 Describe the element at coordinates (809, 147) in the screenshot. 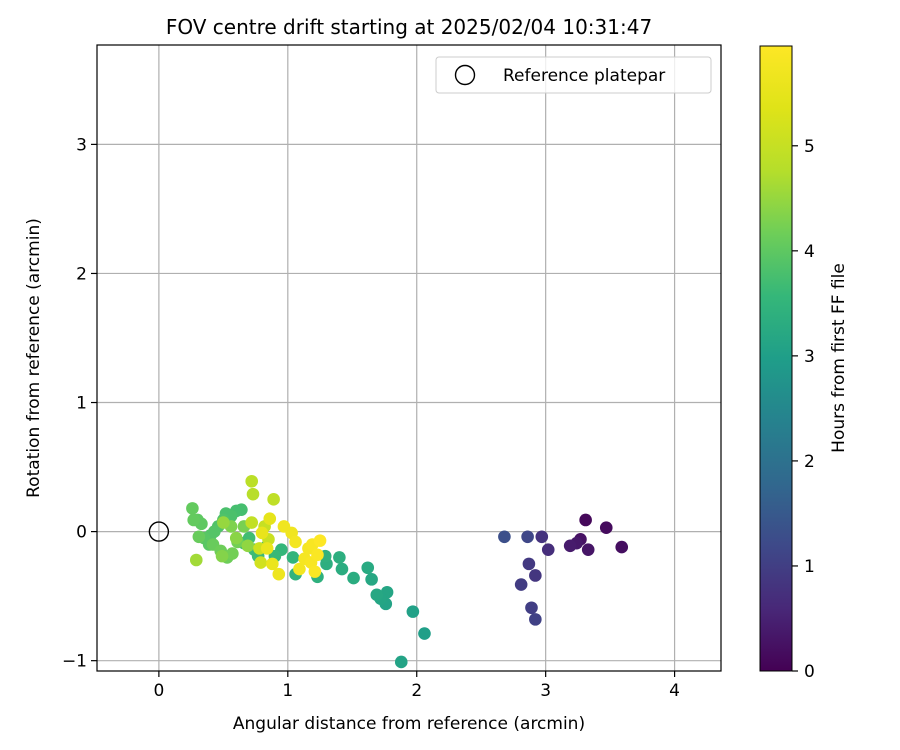

I see `colorbar-tick-label: 5` at that location.